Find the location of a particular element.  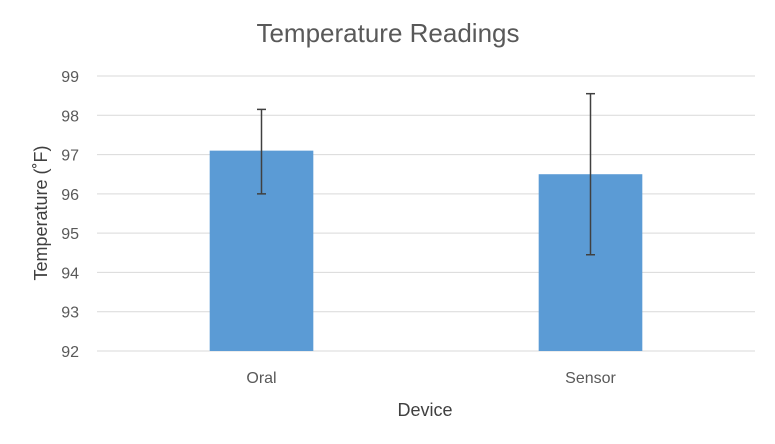

y-tick-label: 99 is located at coordinates (70, 77).